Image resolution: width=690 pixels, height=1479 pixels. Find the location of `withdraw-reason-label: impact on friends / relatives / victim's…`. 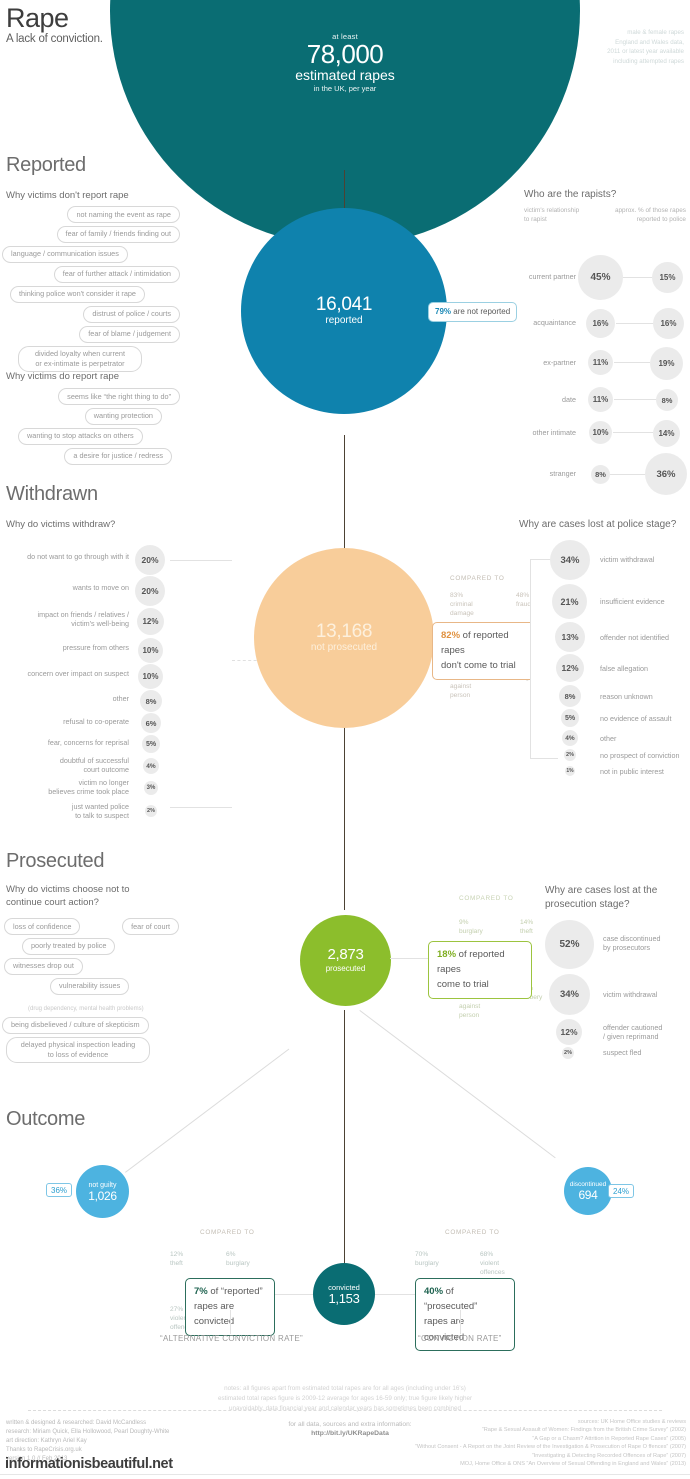

withdraw-reason-label: impact on friends / relatives / victim's… is located at coordinates (83, 619).